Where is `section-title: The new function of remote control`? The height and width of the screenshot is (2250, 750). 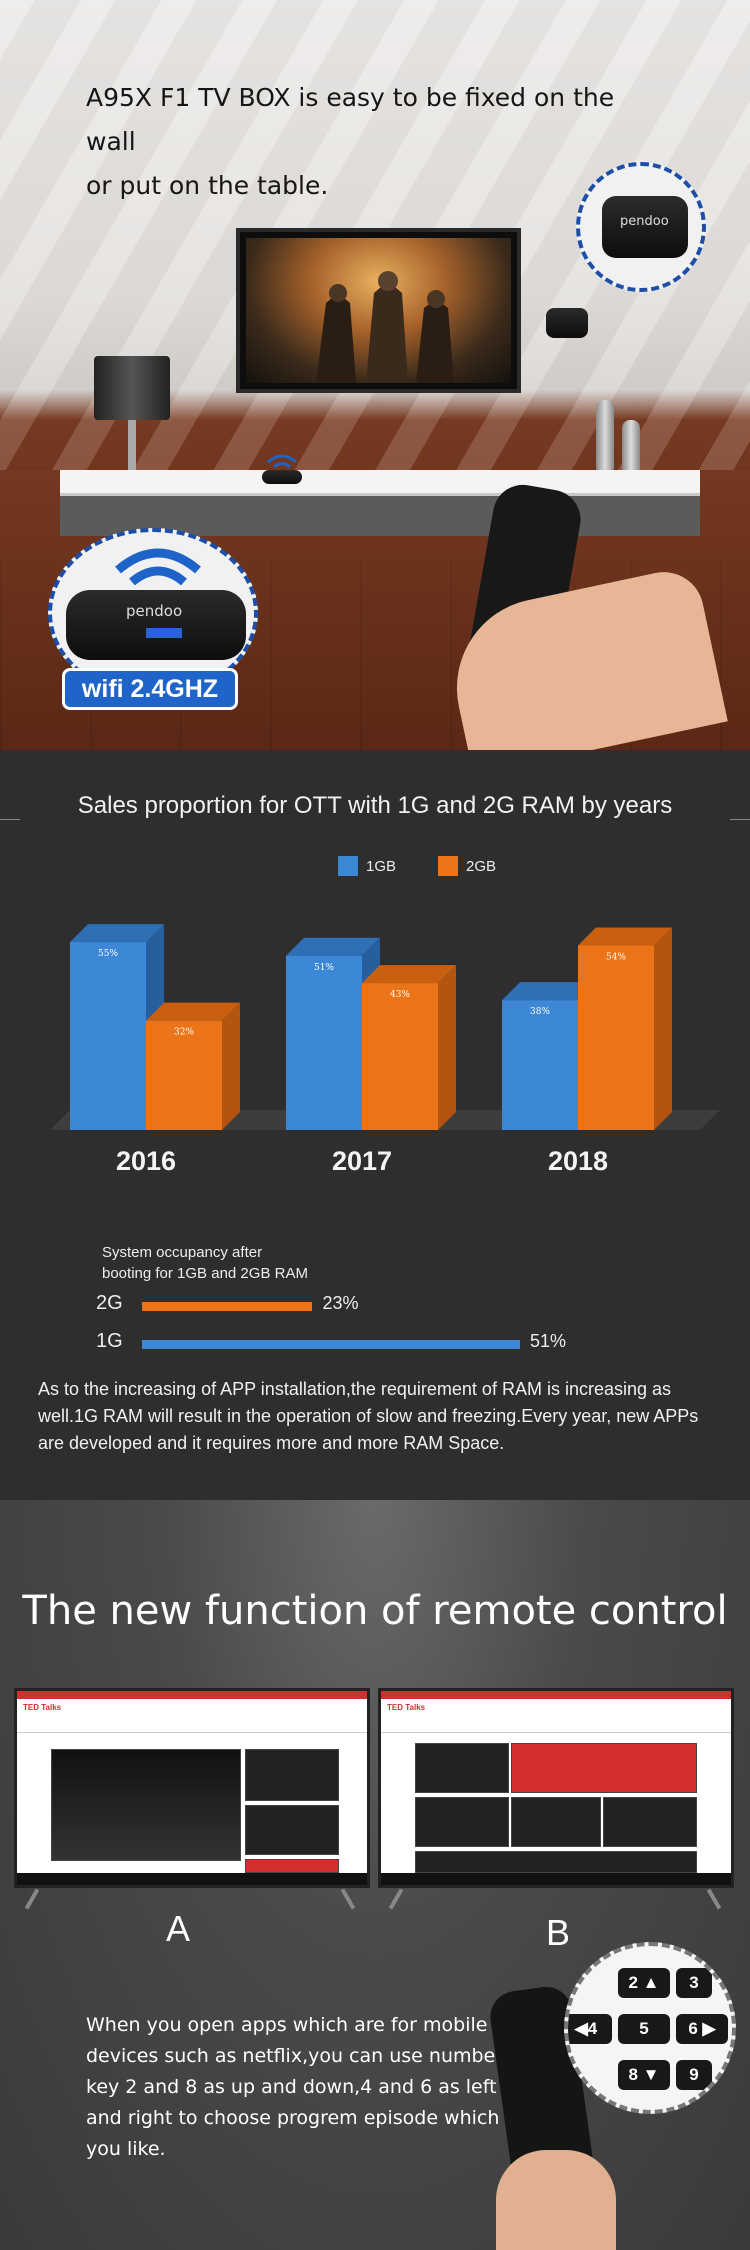
section-title: The new function of remote control is located at coordinates (375, 1611).